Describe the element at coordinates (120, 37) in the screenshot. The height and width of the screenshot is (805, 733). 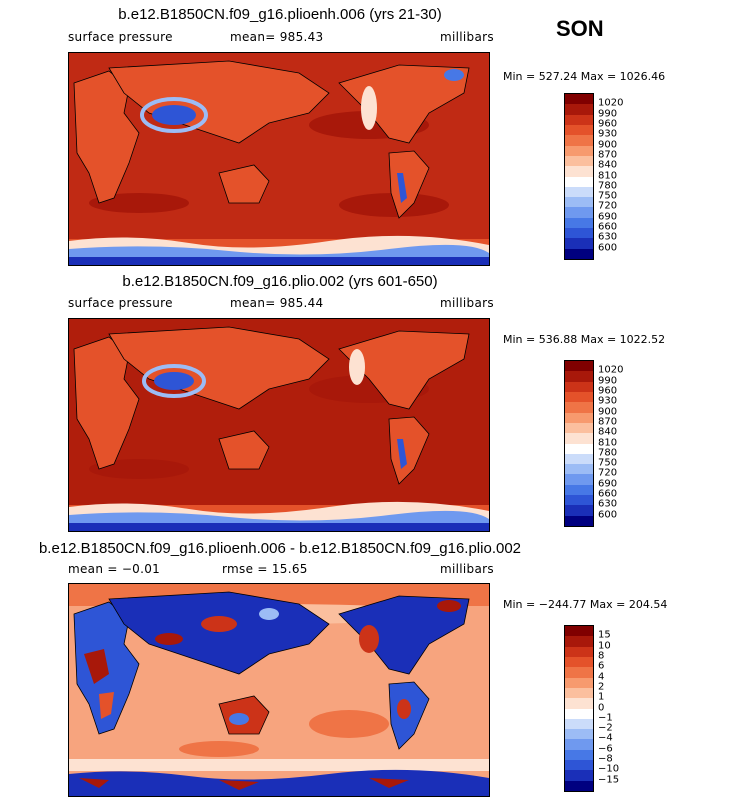
I see `panel-1-variable-label: surface pressure` at that location.